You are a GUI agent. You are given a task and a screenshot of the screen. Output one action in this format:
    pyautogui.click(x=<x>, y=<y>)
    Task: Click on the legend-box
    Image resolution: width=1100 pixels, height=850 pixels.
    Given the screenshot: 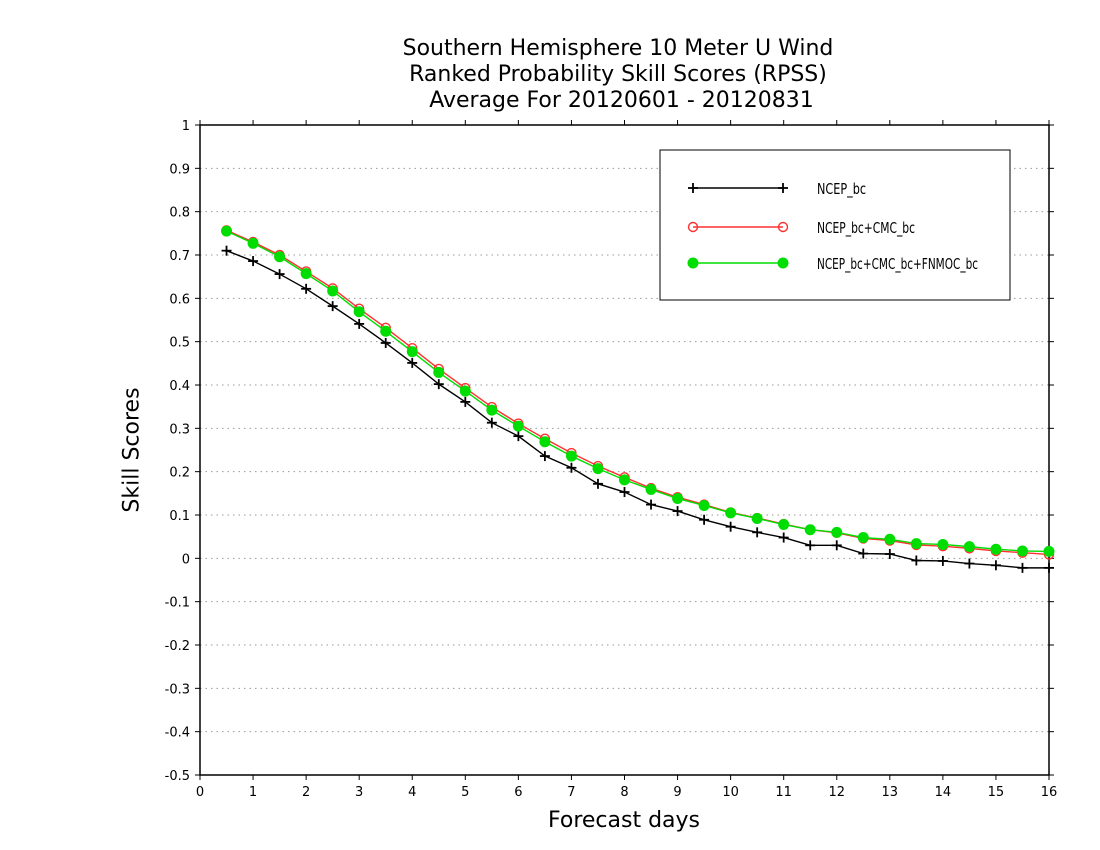 What is the action you would take?
    pyautogui.click(x=835, y=225)
    